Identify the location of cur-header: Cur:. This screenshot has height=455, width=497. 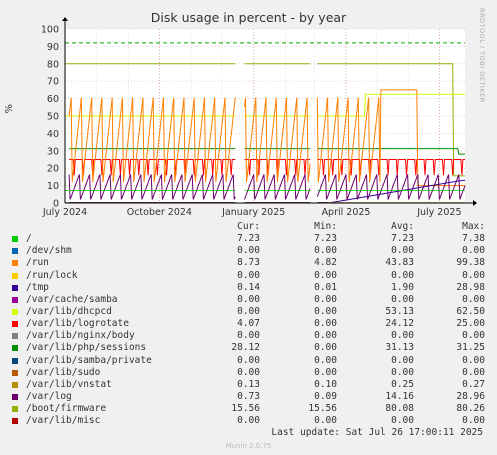
(248, 226).